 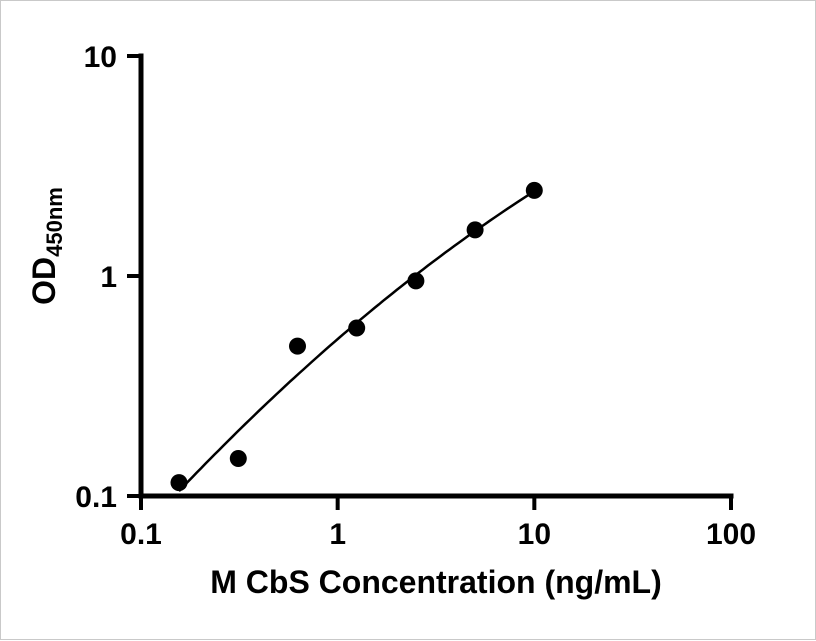 What do you see at coordinates (337, 534) in the screenshot?
I see `x-tick-label: 1` at bounding box center [337, 534].